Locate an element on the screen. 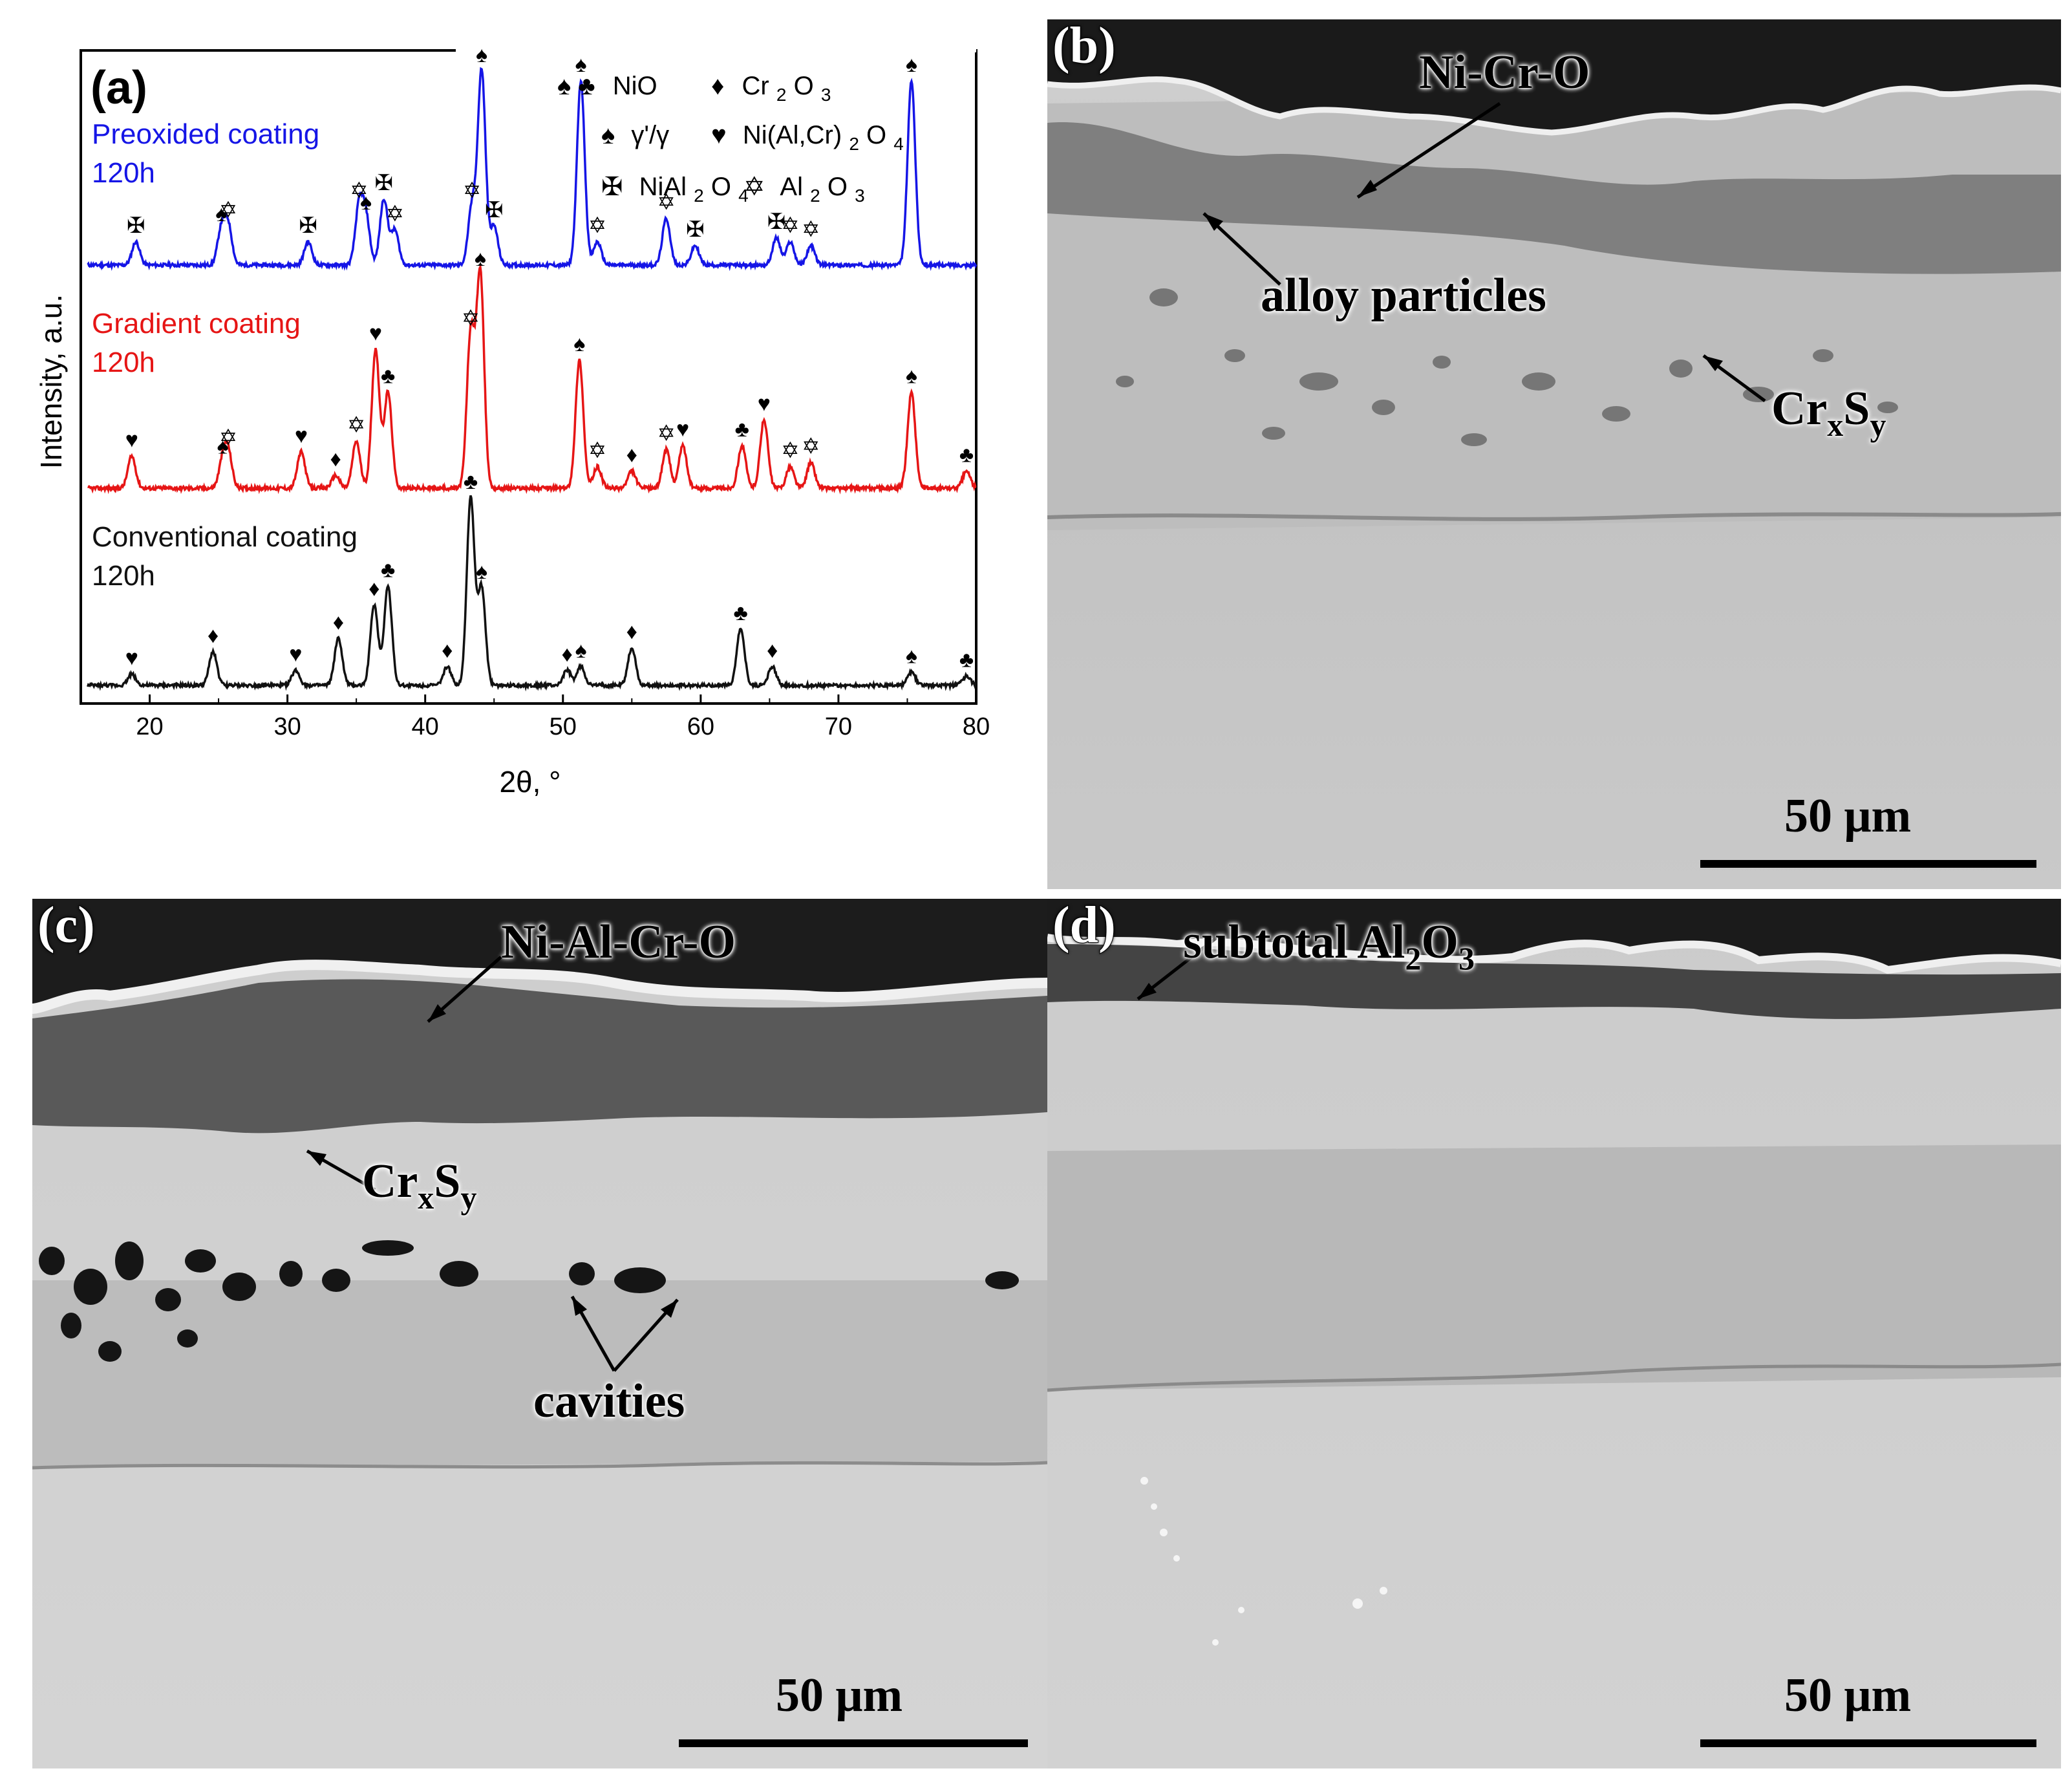  label-crxsy-b-s: S is located at coordinates (1856, 409).